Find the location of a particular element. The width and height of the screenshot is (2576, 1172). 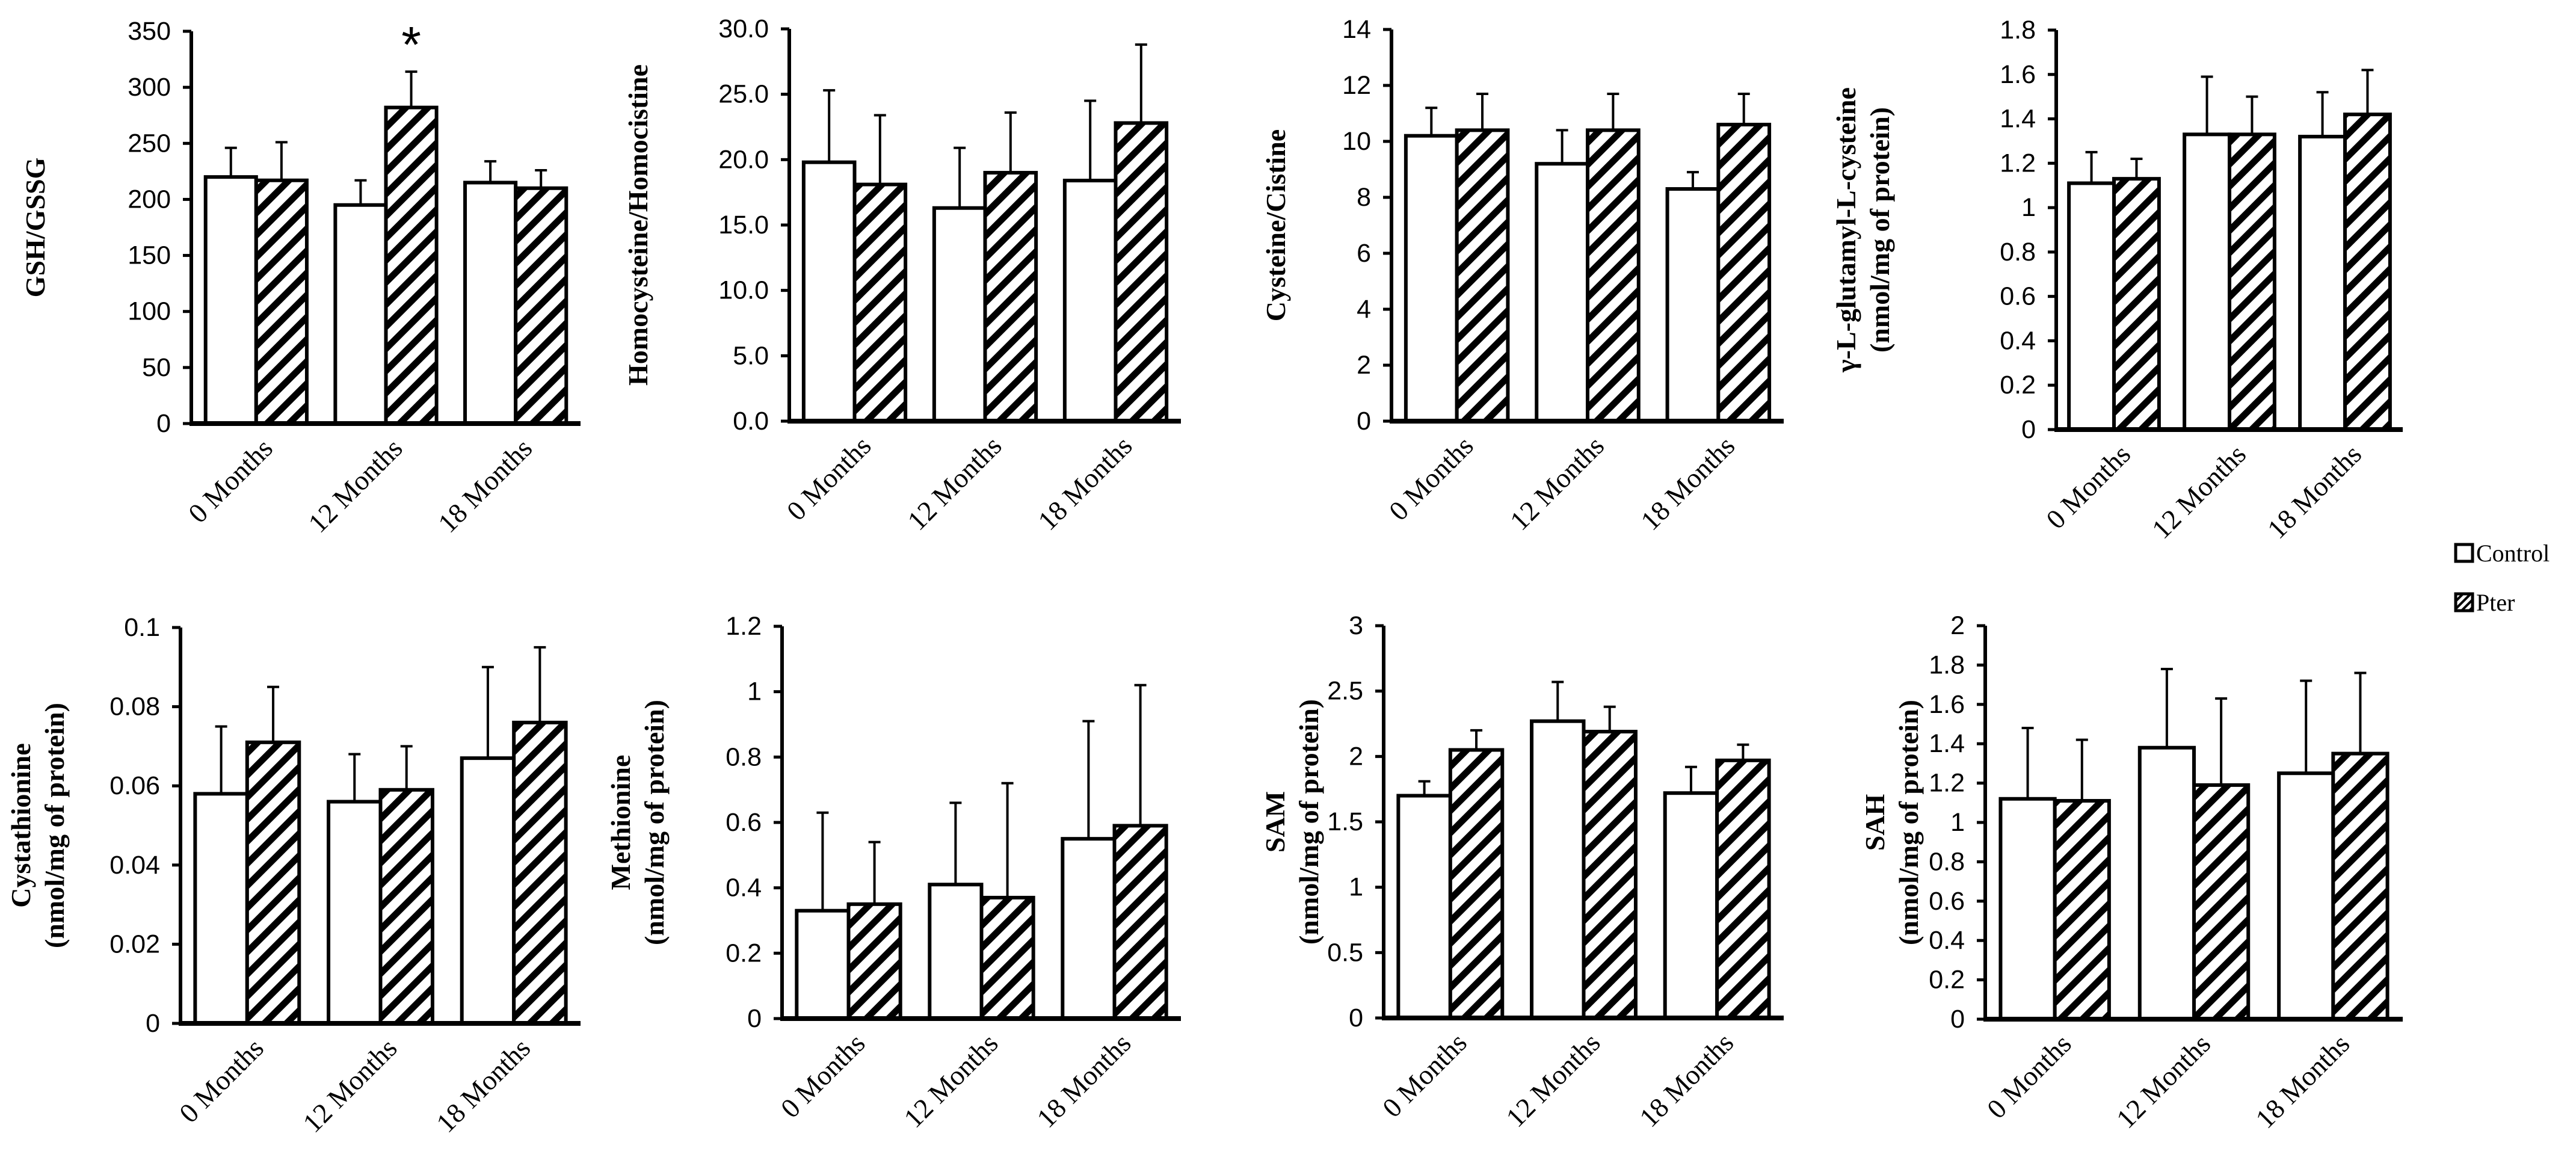

y-tick-label: 200 is located at coordinates (149, 199).